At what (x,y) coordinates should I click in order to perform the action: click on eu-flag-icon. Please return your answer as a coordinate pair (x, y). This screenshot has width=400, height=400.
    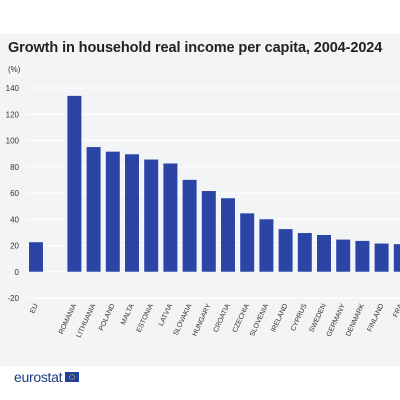
    Looking at the image, I should click on (72, 377).